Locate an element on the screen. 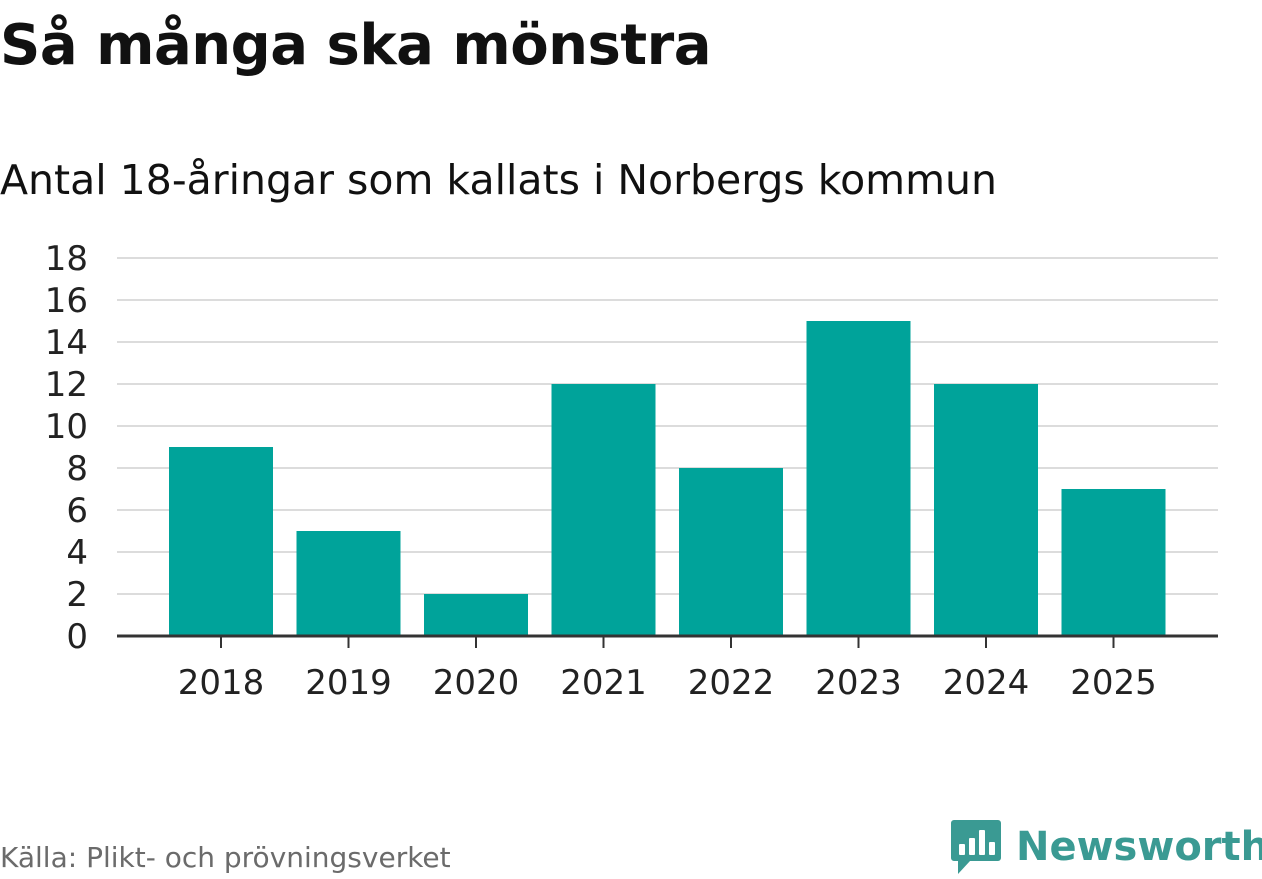 The image size is (1262, 879). y-tick-label: 4 is located at coordinates (77, 553).